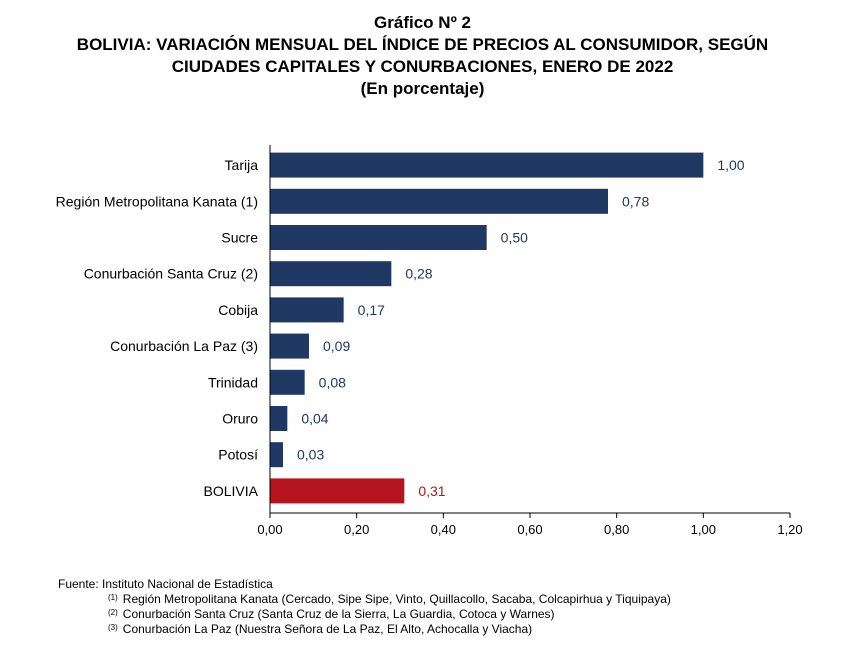  I want to click on category-label: BOLIVIA, so click(231, 491).